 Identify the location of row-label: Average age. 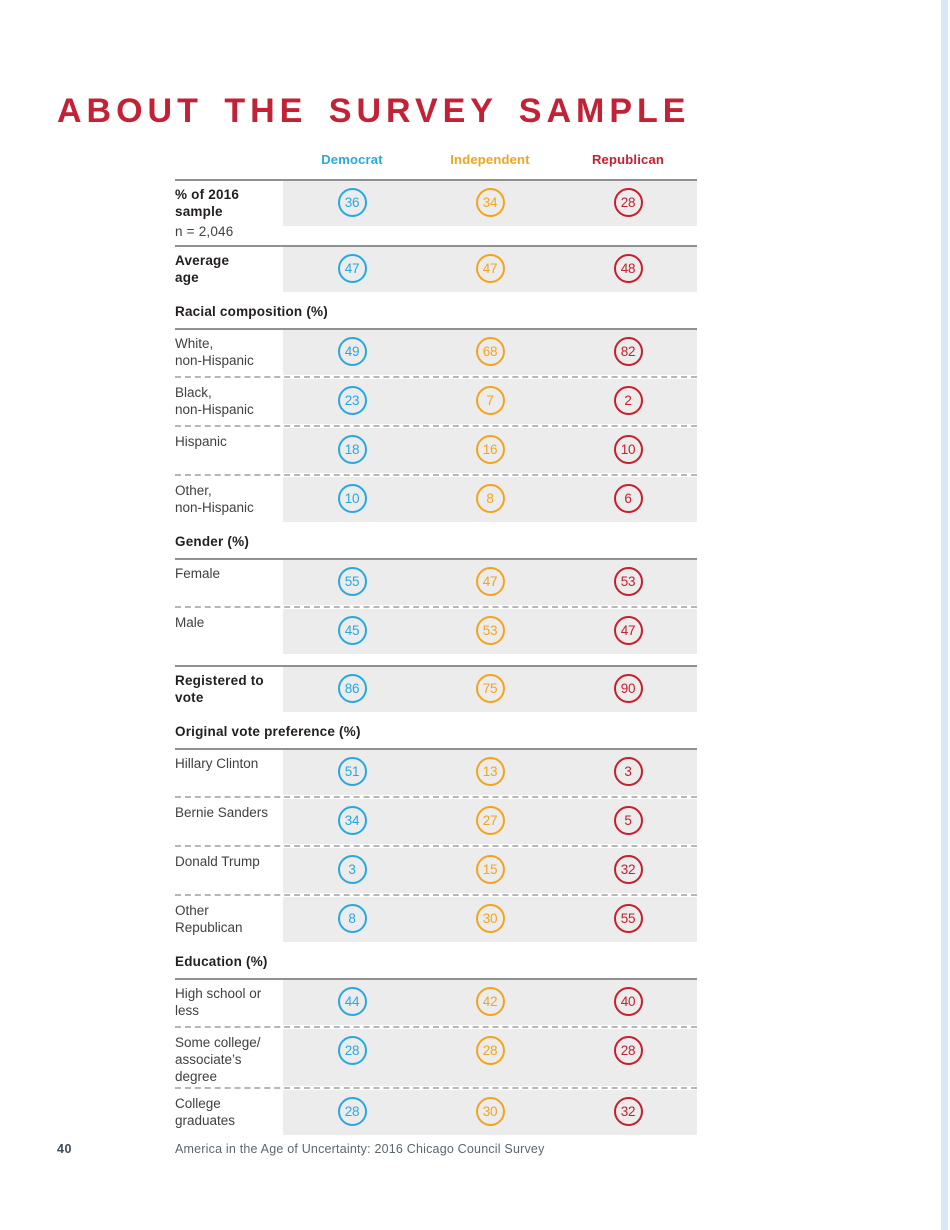
(229, 269).